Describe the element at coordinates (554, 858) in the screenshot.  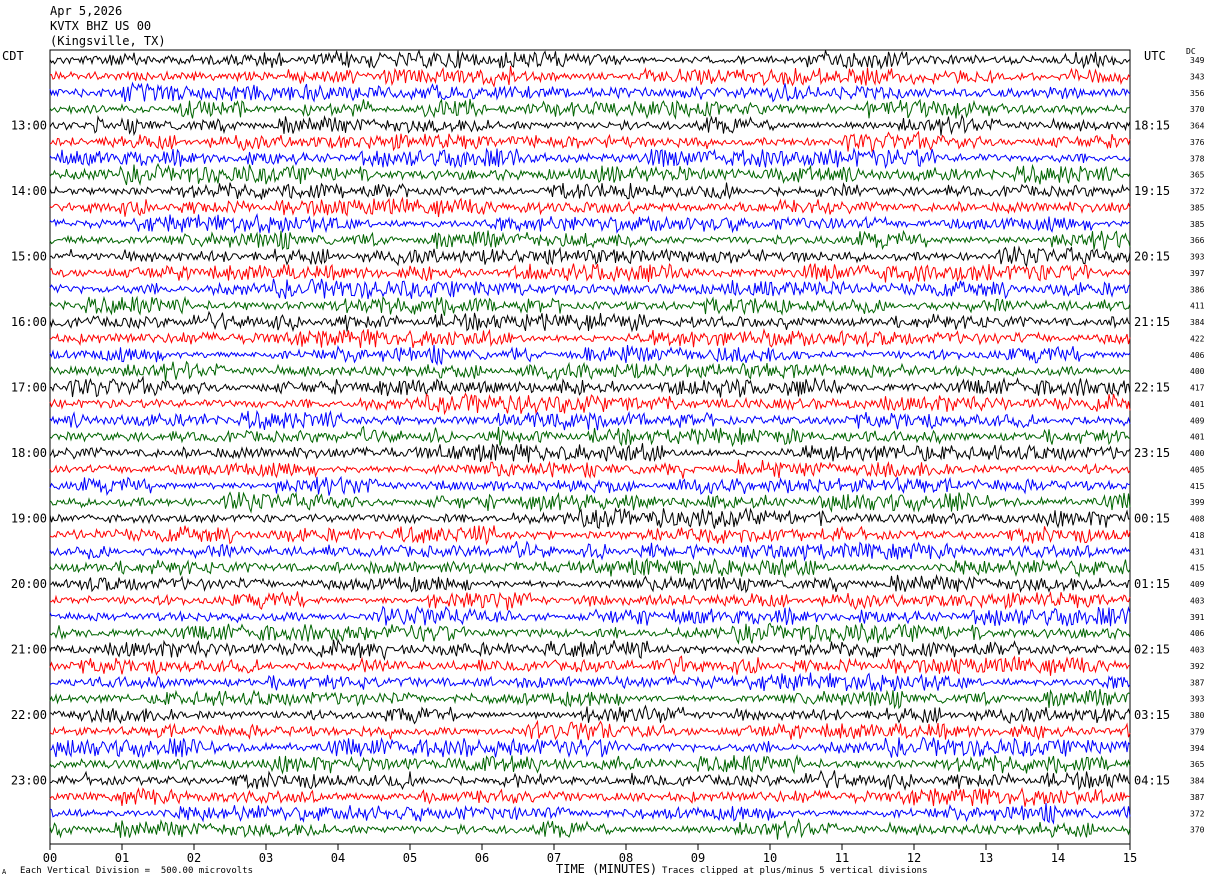
I see `x-tick-label: 07` at that location.